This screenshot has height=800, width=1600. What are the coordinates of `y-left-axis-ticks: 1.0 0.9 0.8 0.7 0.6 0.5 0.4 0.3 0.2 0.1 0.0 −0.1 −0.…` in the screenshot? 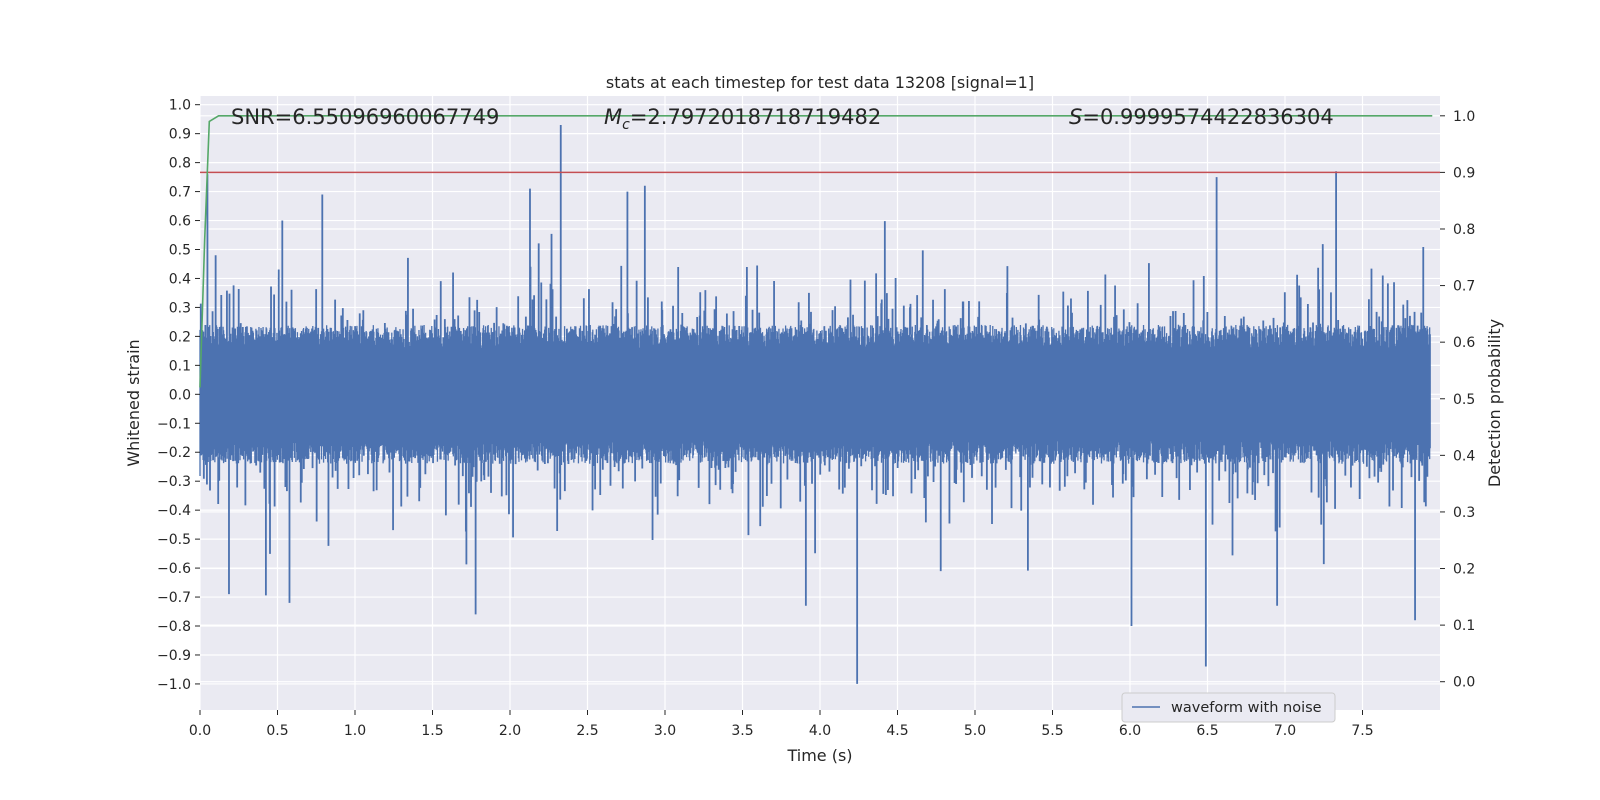 It's located at (178, 395).